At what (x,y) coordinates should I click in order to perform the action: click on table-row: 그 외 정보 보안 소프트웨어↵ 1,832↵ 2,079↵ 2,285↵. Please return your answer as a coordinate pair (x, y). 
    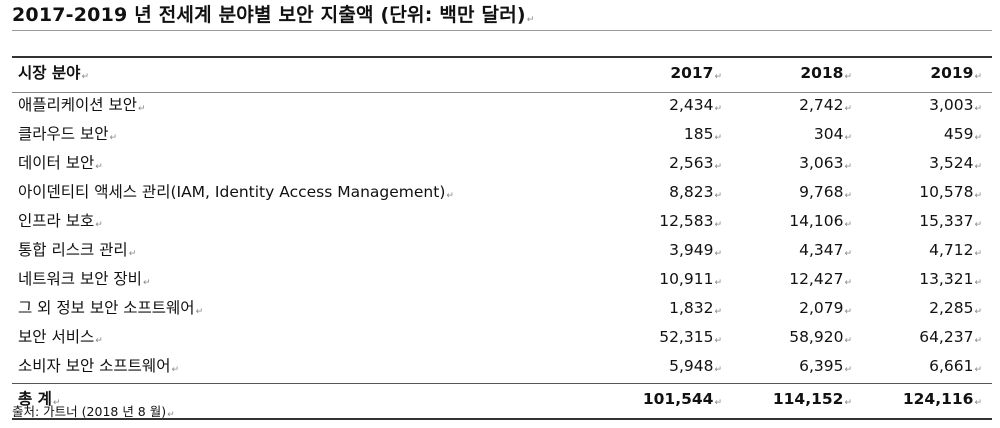
    Looking at the image, I should click on (502, 310).